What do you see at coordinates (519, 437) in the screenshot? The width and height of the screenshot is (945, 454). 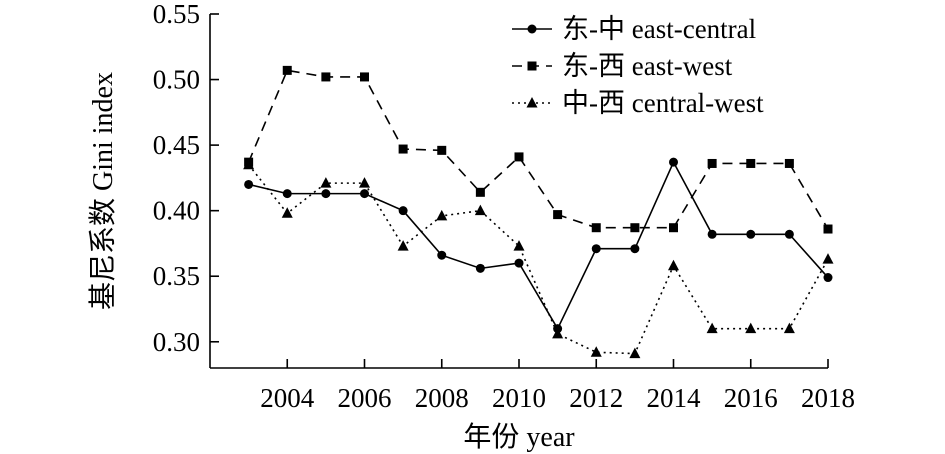 I see `x-axis-title: 年份 year` at bounding box center [519, 437].